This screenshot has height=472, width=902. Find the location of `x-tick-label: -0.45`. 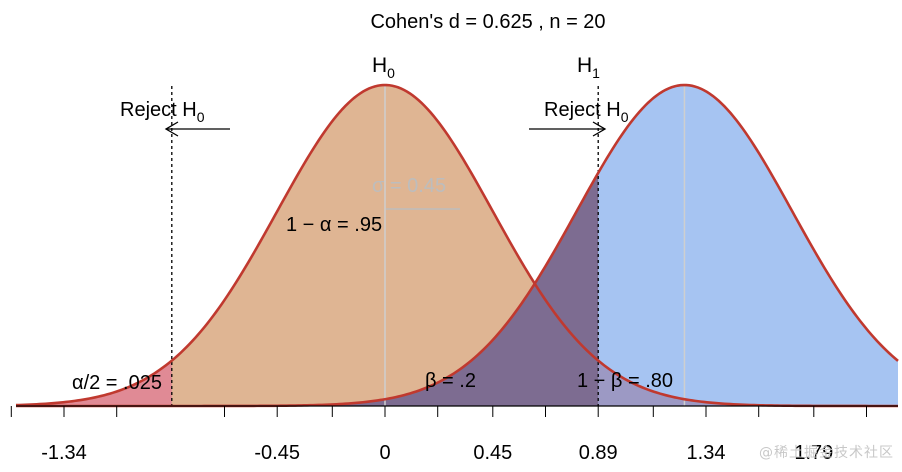

x-tick-label: -0.45 is located at coordinates (277, 453).